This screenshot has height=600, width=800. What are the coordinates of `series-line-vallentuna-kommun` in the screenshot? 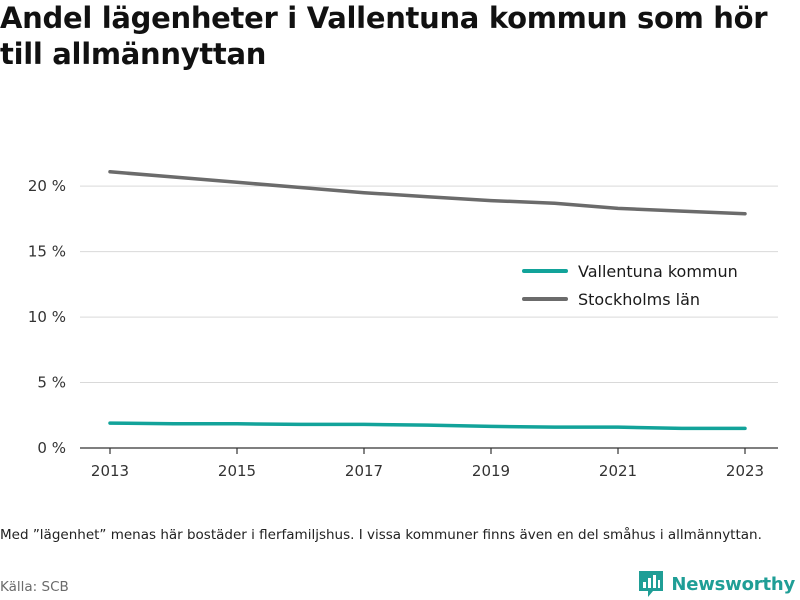 It's located at (427, 426).